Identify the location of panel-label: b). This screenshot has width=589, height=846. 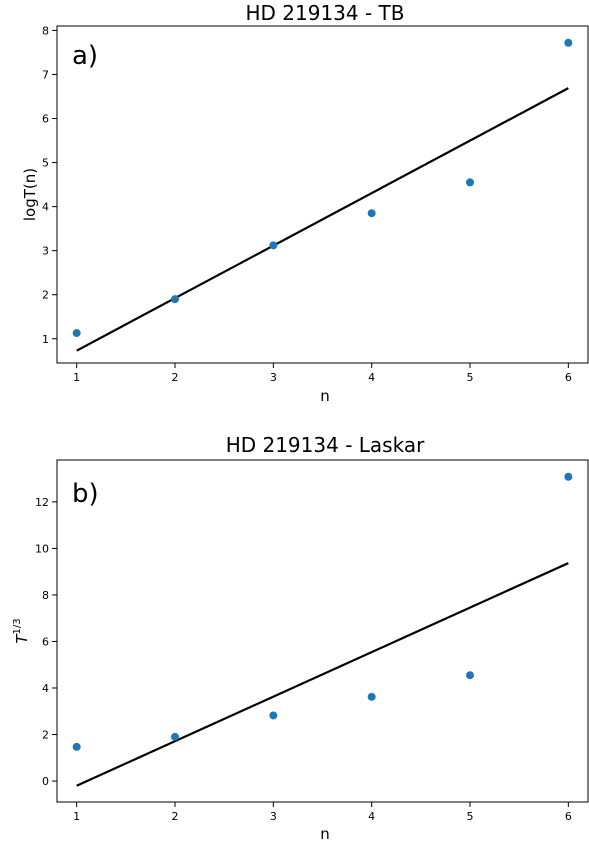
(85, 494).